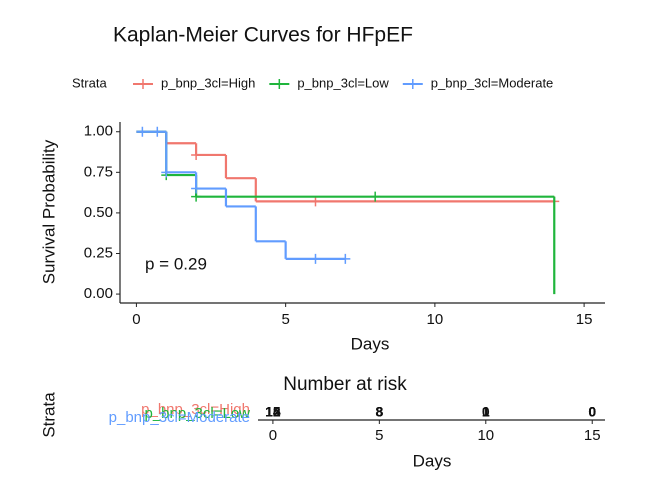  I want to click on legend-label: p_bnp_3cl=Moderate, so click(492, 82).